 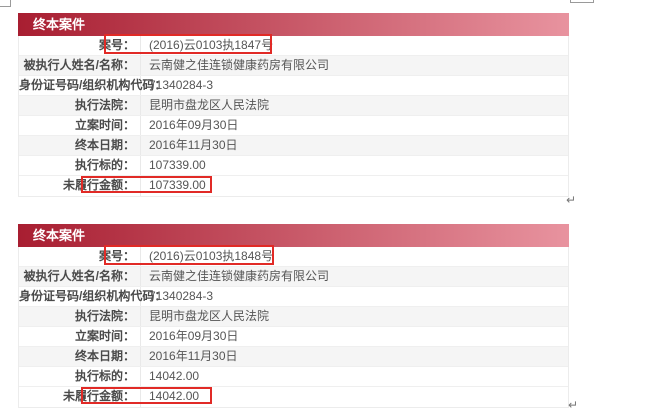 What do you see at coordinates (293, 397) in the screenshot?
I see `case-row-unfulfilled-amount: 未履行金额： 14042.00` at bounding box center [293, 397].